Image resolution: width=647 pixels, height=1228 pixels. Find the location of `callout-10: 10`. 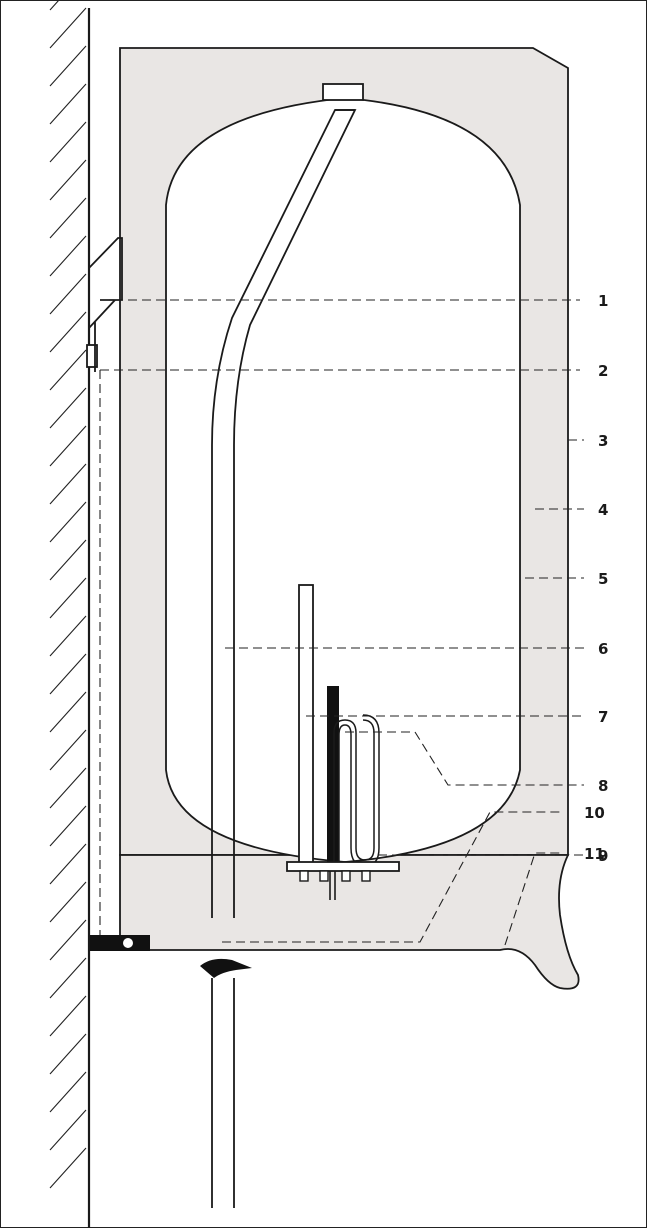

callout-10: 10 is located at coordinates (594, 813).